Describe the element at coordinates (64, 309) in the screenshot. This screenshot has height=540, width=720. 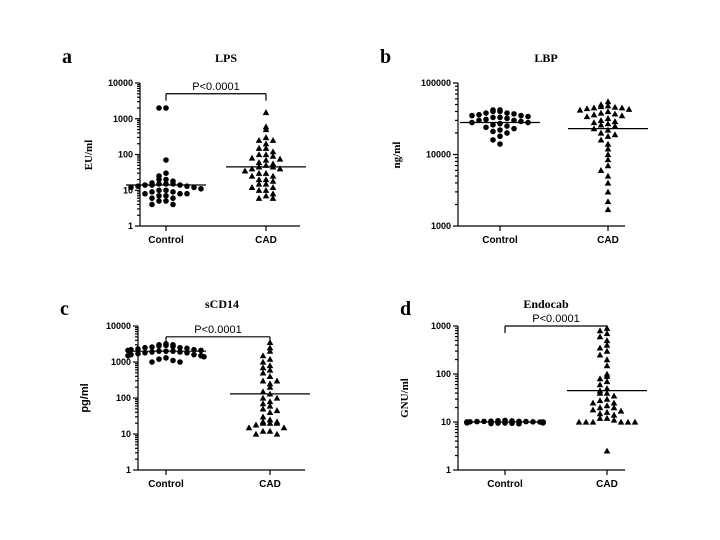
I see `panel-letter: c` at that location.